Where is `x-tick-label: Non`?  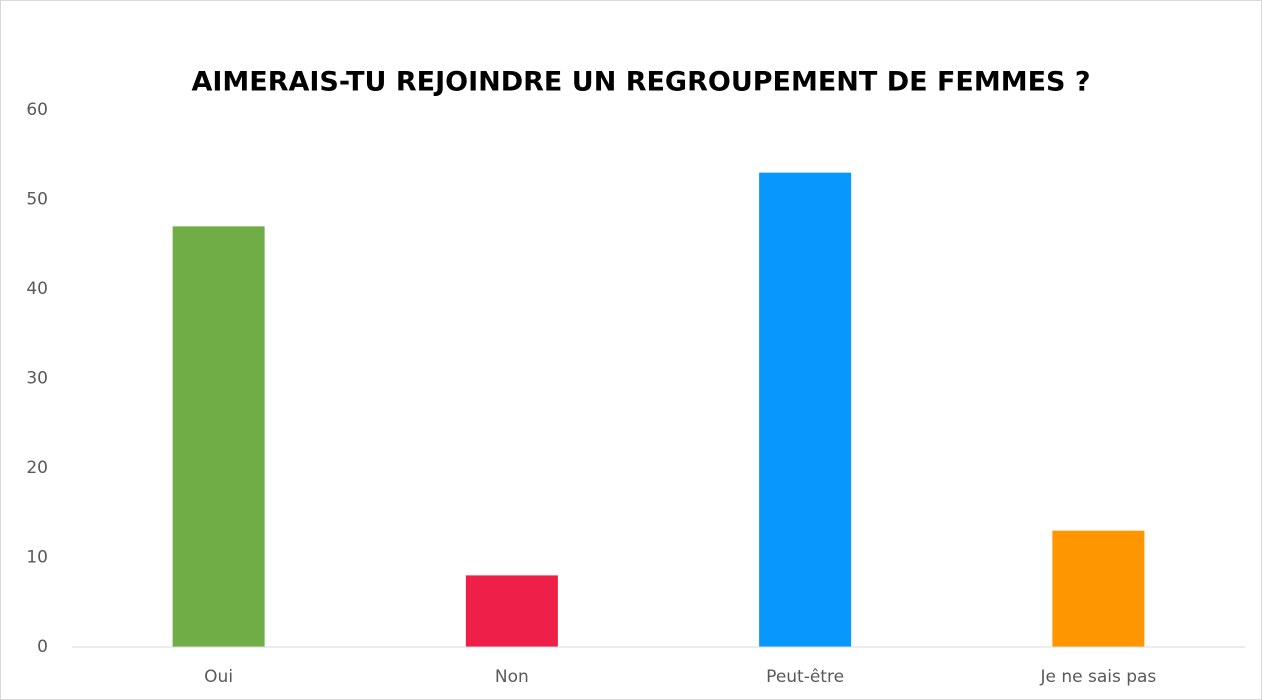
x-tick-label: Non is located at coordinates (512, 677).